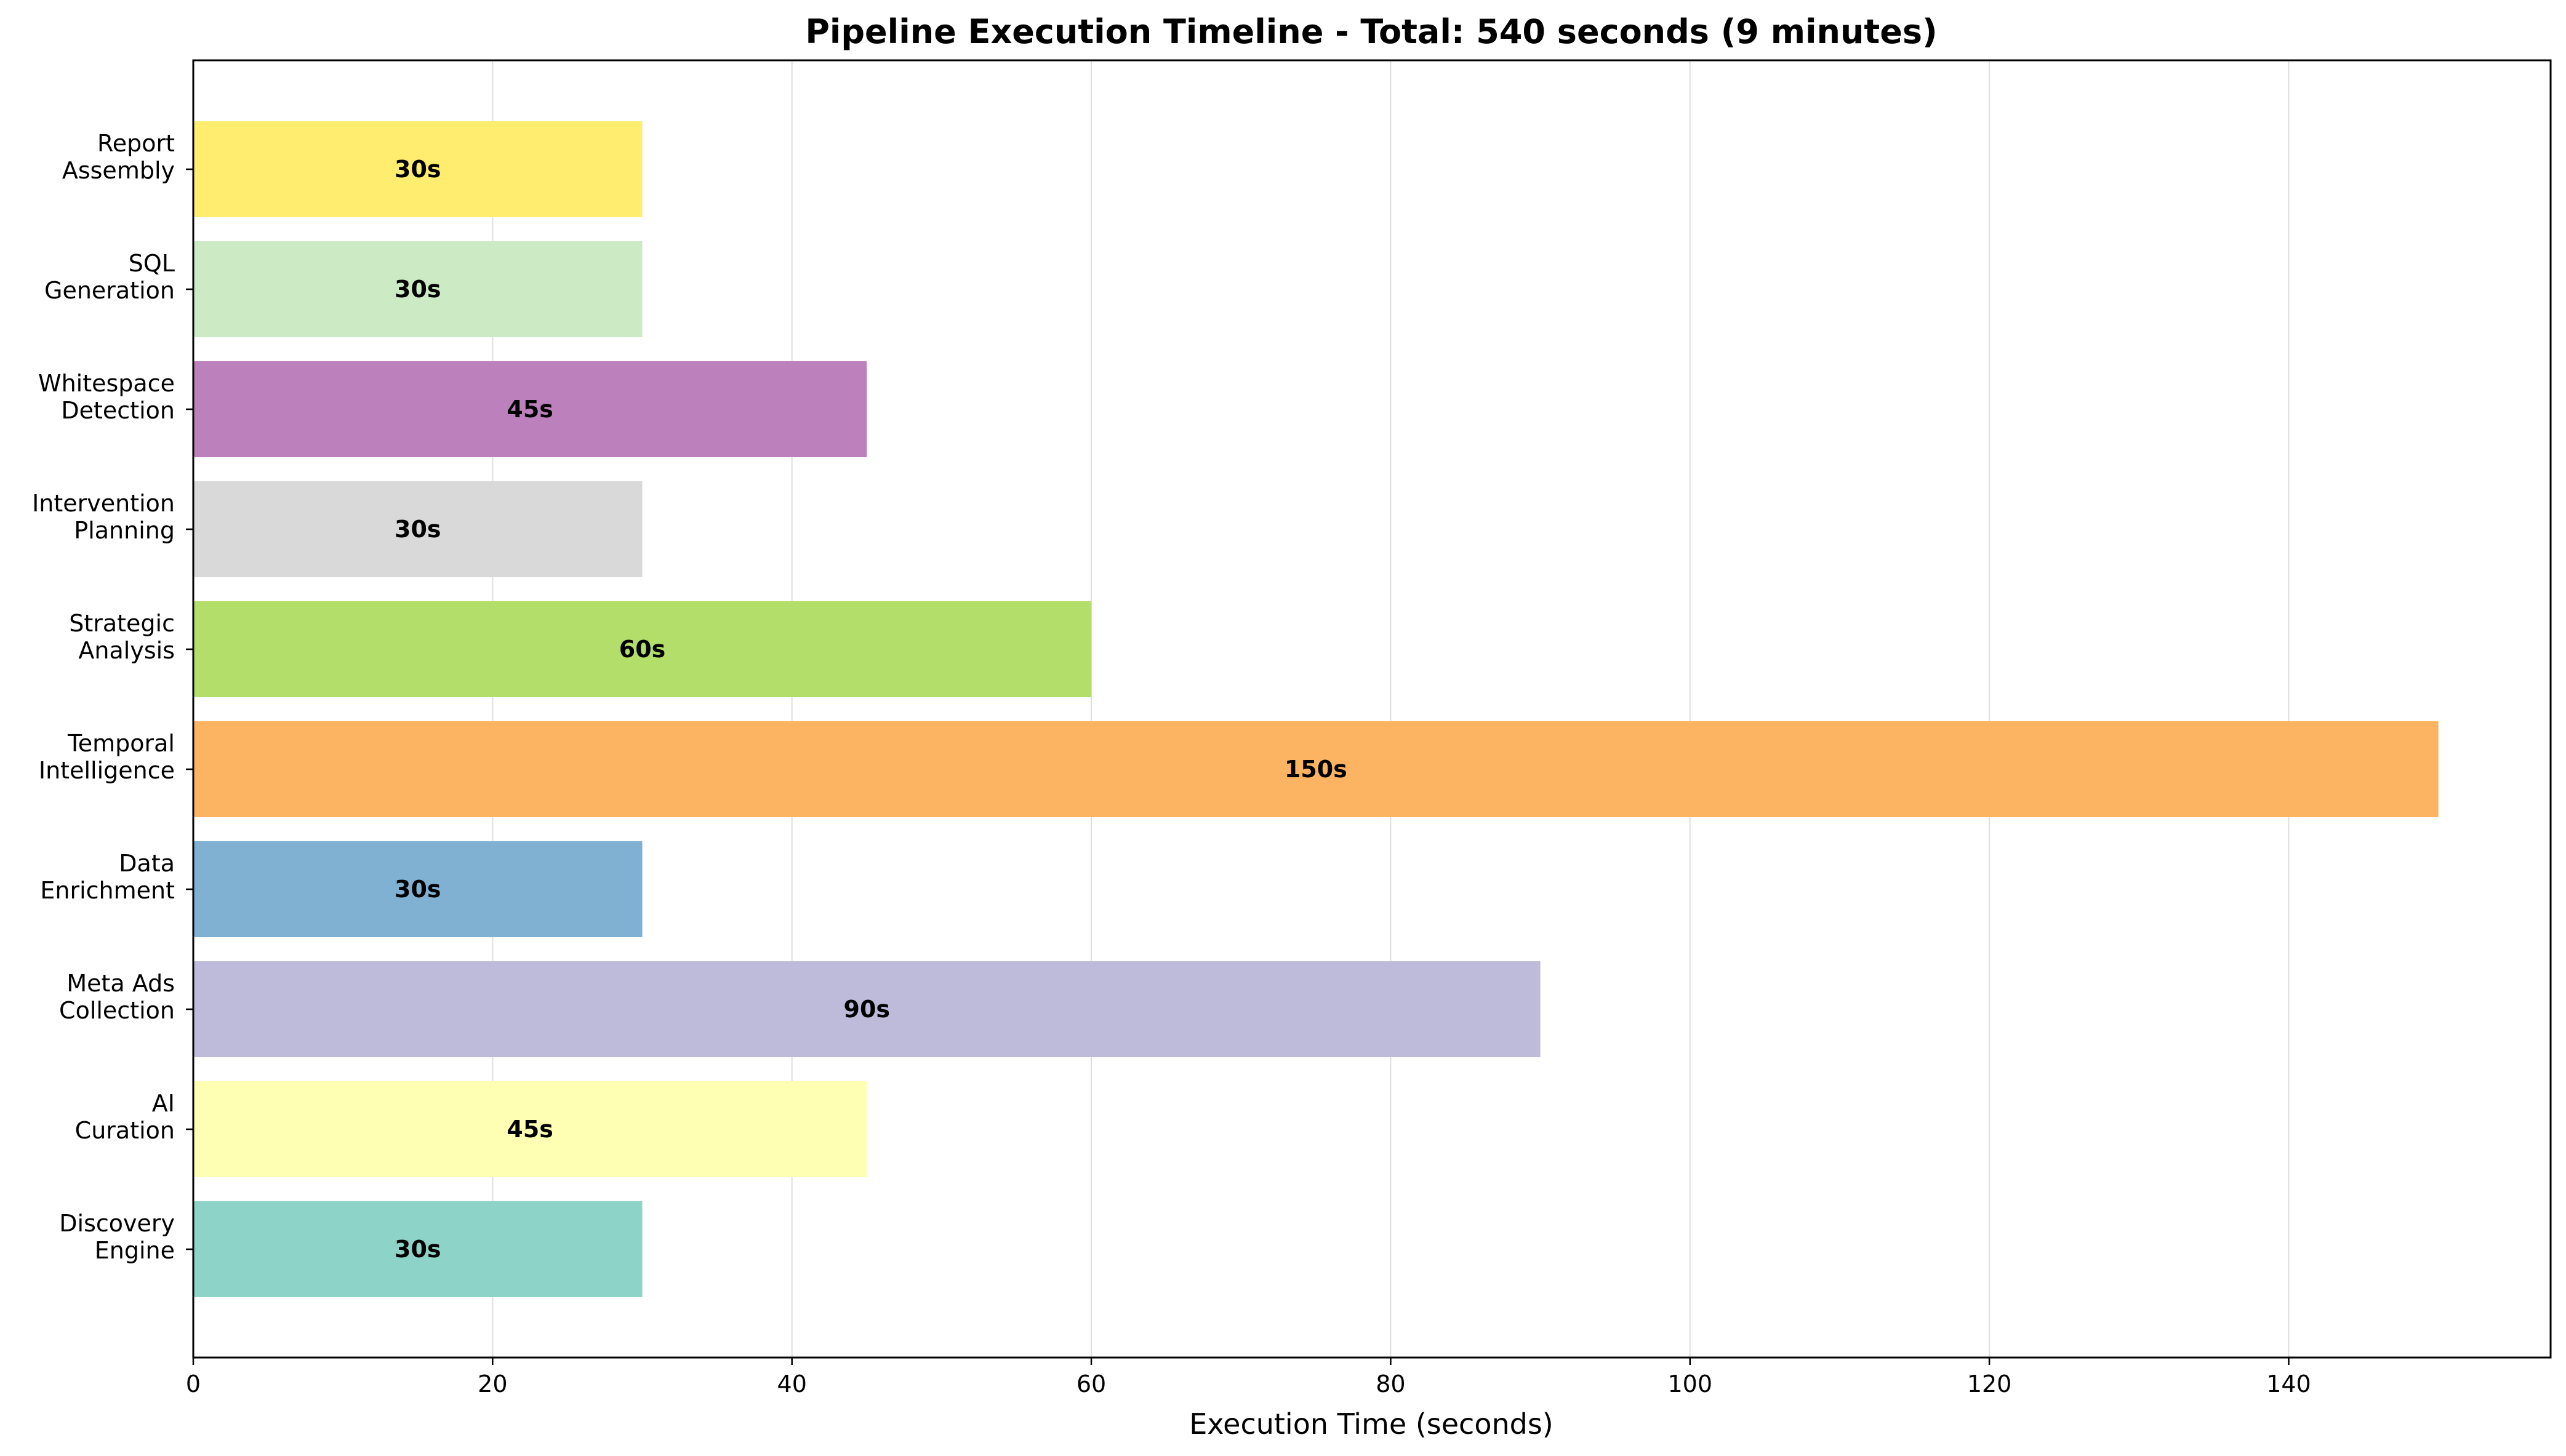  Describe the element at coordinates (125, 1117) in the screenshot. I see `y-tick-label-1: AI Curation` at that location.